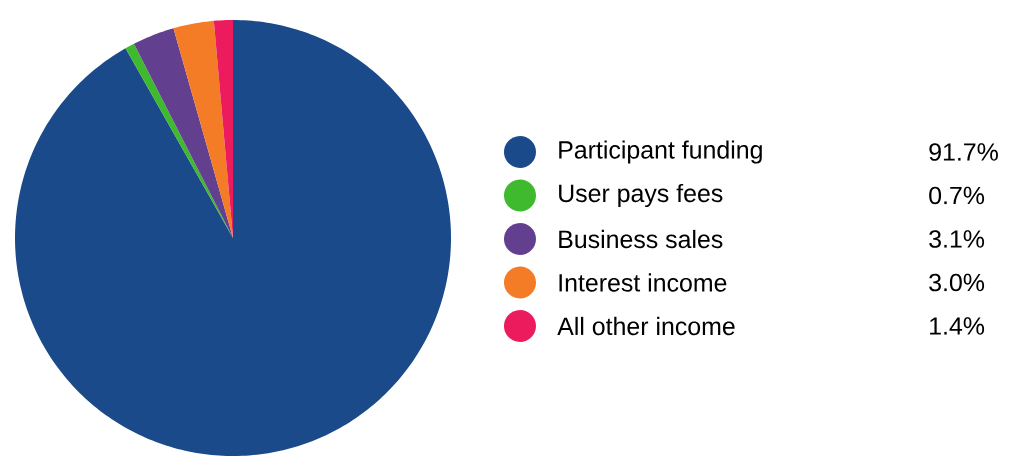 Image resolution: width=1019 pixels, height=457 pixels. Describe the element at coordinates (957, 239) in the screenshot. I see `data-label: 3.1%` at that location.